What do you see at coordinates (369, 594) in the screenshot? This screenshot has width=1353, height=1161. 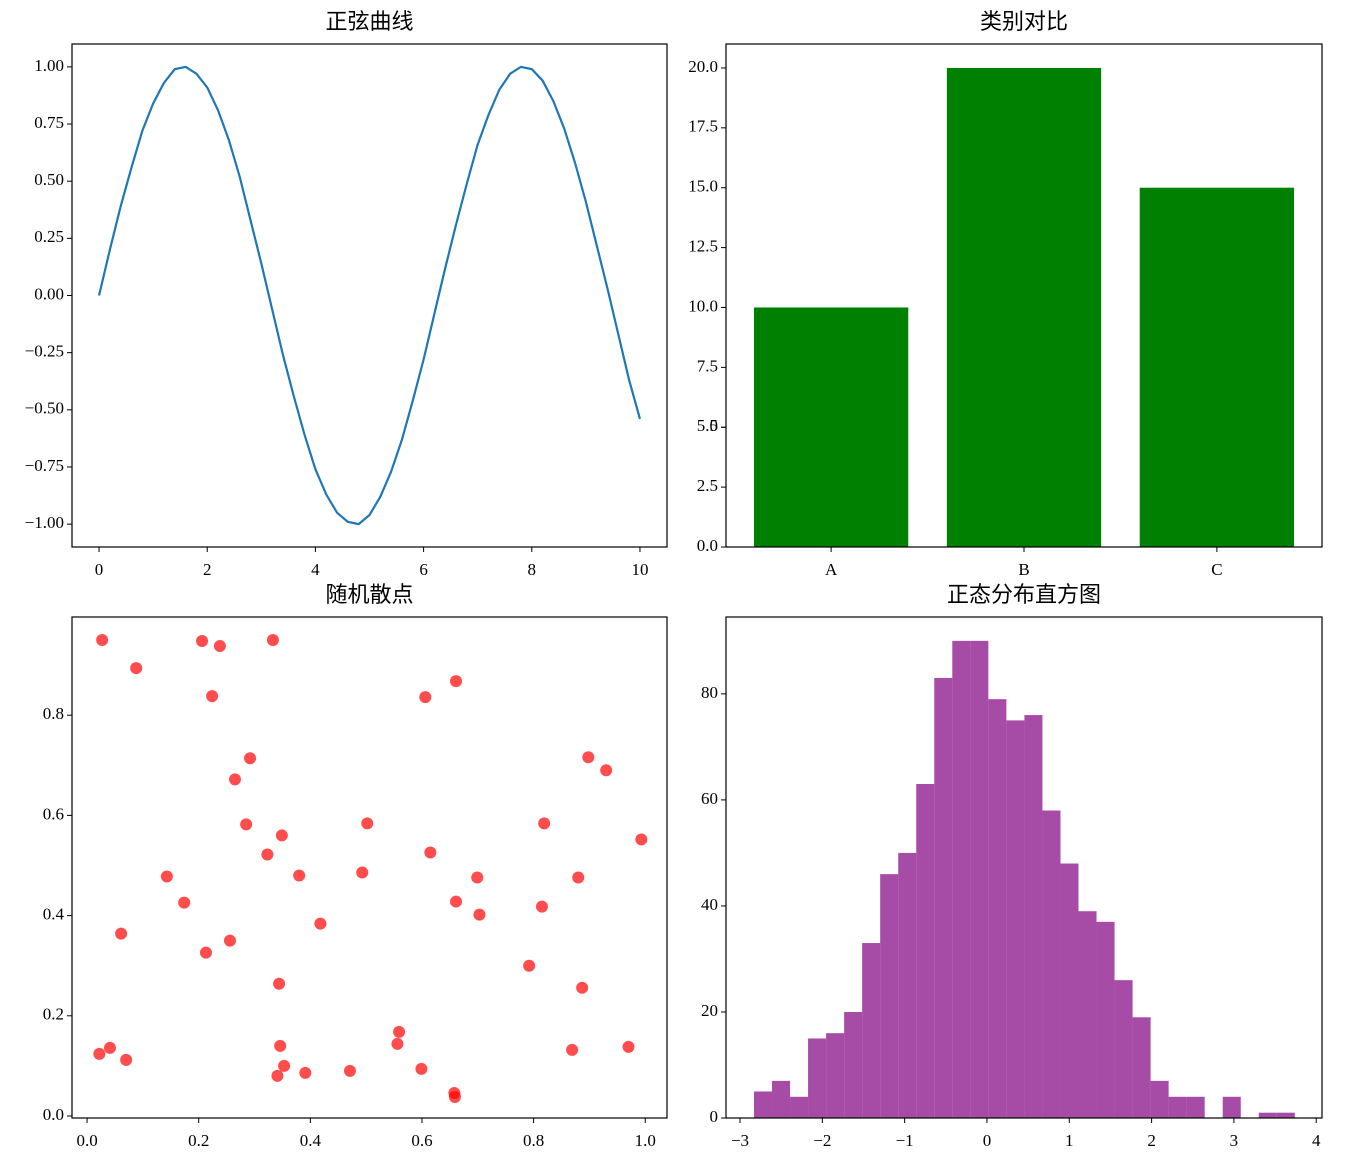 I see `chart-title: 随机散点` at bounding box center [369, 594].